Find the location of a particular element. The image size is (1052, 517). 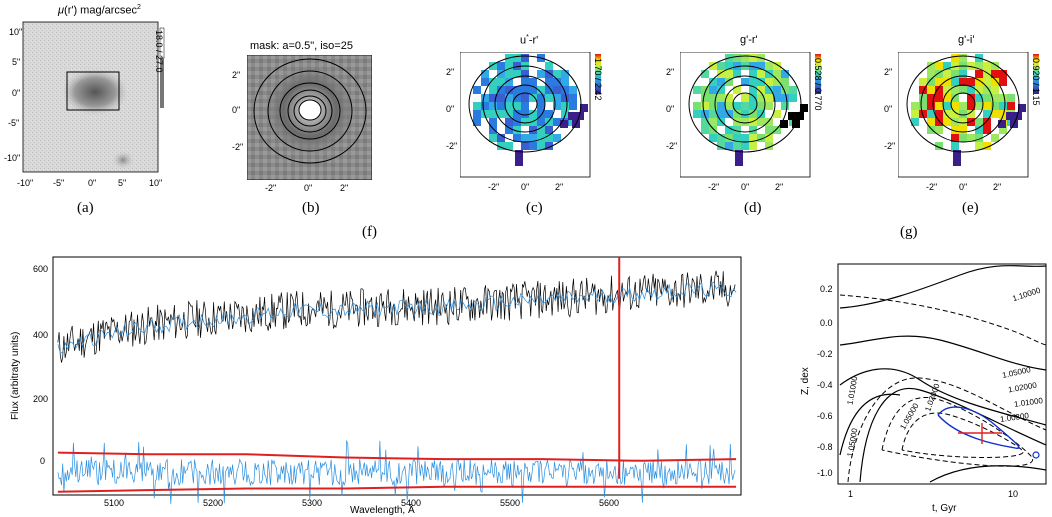

colorbar-c-label: 1.70 / 2.42 is located at coordinates (598, 79).